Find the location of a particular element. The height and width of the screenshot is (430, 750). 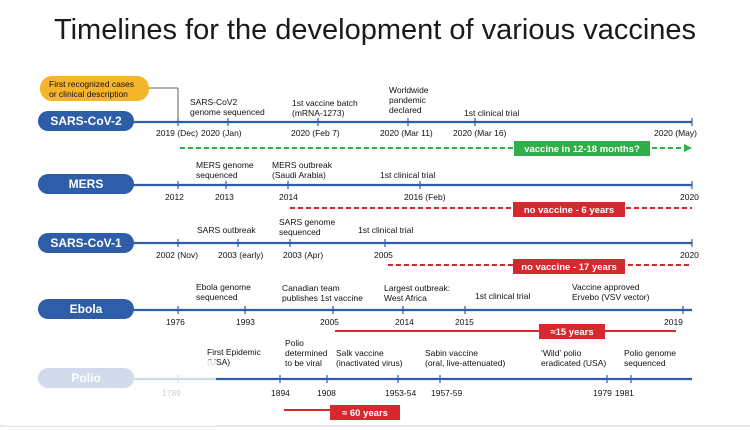

duration-arrow is located at coordinates (688, 148).